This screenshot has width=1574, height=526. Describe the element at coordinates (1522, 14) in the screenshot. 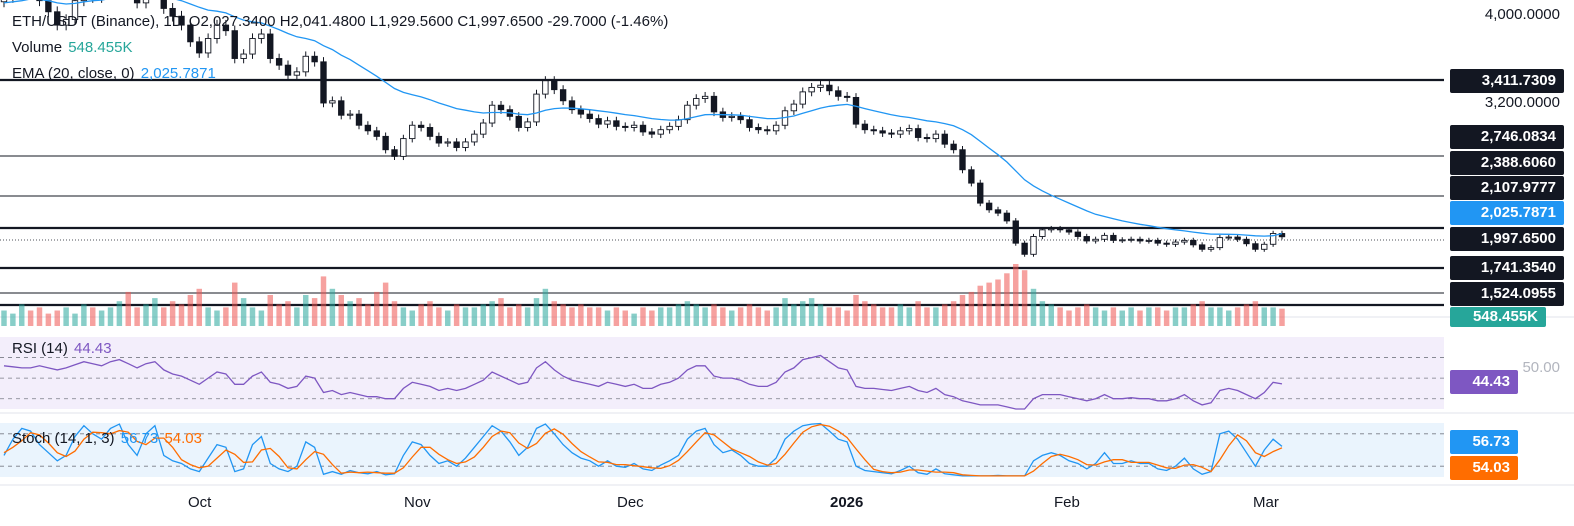

I see `price-tick: 4,000.0000` at that location.